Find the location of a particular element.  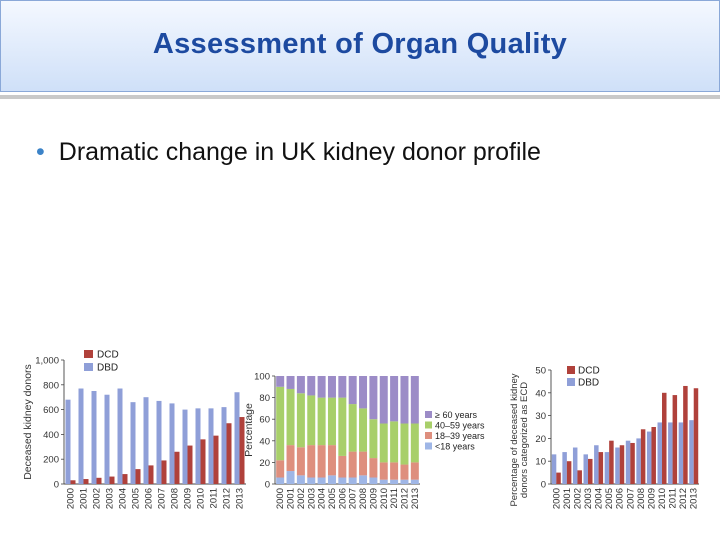

y-axis-label-line2: donors categorized as ECD is located at coordinates (524, 440).